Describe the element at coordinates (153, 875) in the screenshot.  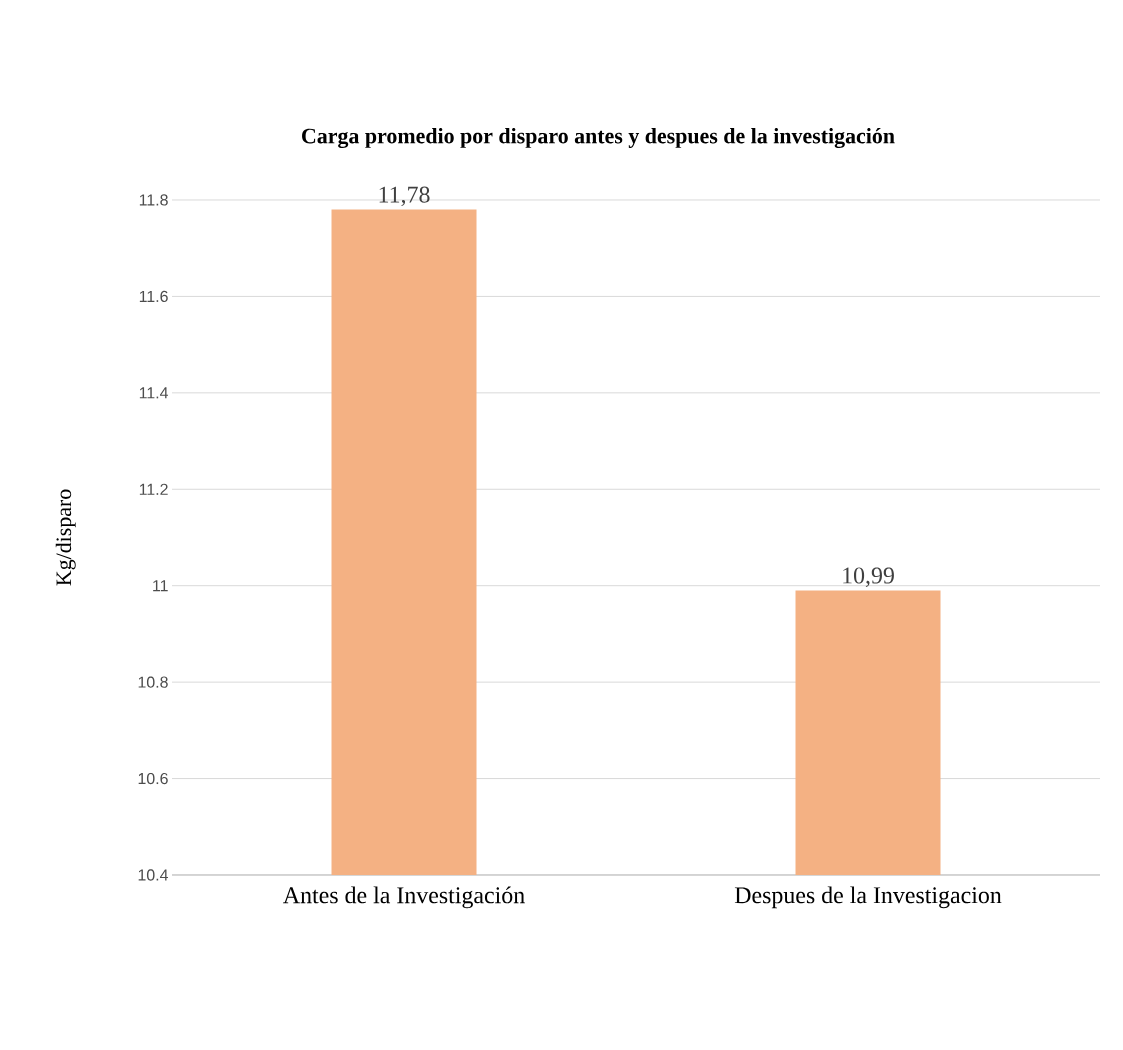
I see `y-tick-label: 10.4` at that location.